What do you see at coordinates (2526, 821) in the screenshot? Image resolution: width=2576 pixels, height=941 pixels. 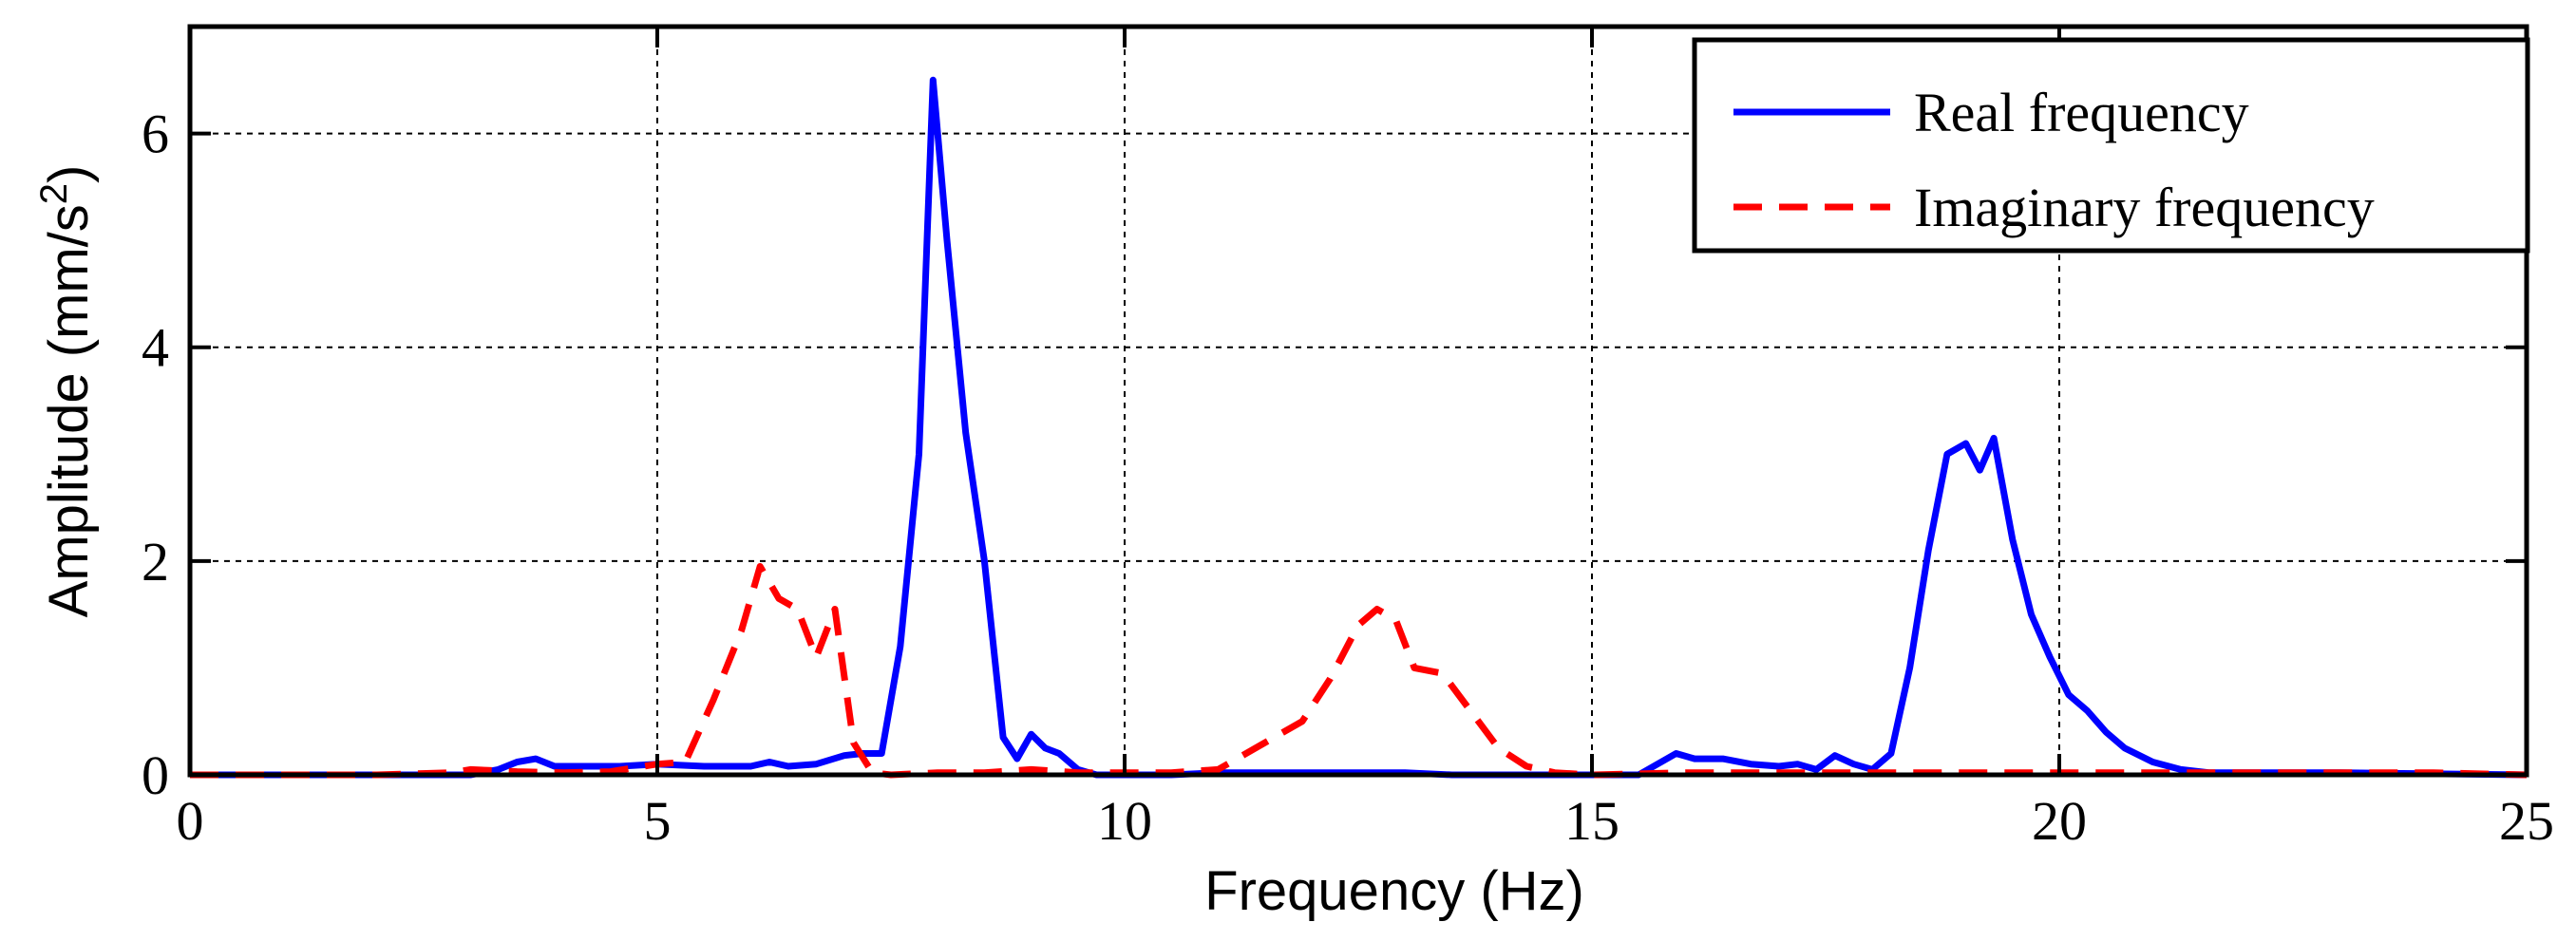 I see `x-tick-label: 25` at bounding box center [2526, 821].